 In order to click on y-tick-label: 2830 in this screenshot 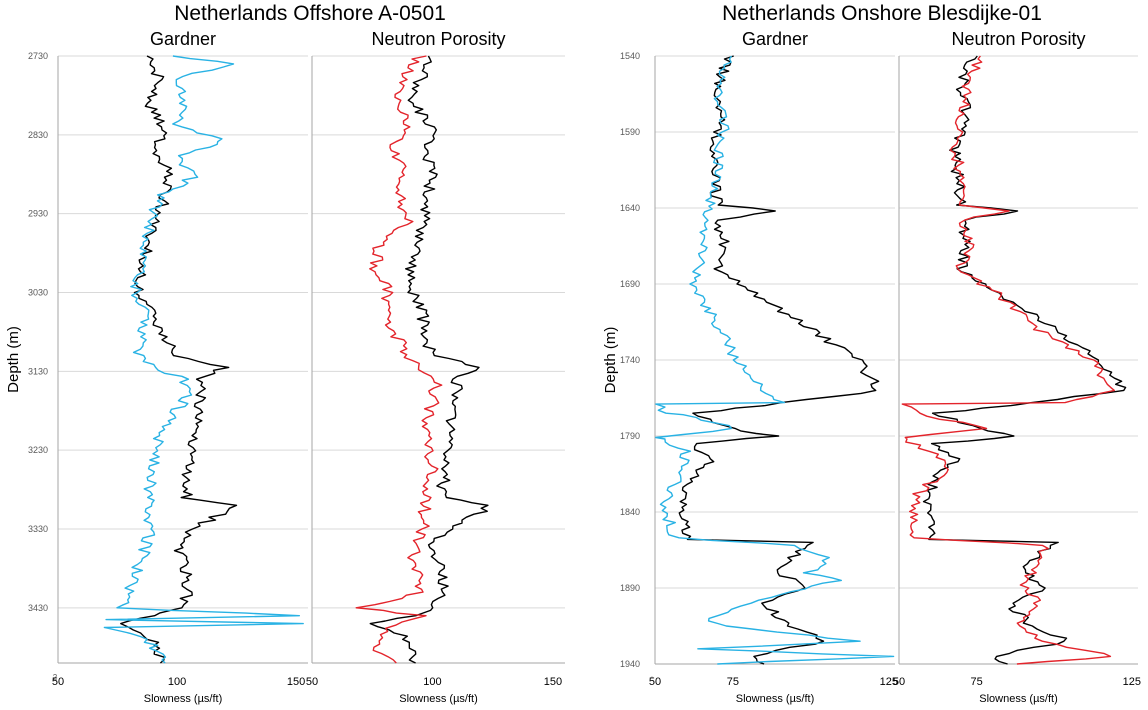, I will do `click(38, 135)`.